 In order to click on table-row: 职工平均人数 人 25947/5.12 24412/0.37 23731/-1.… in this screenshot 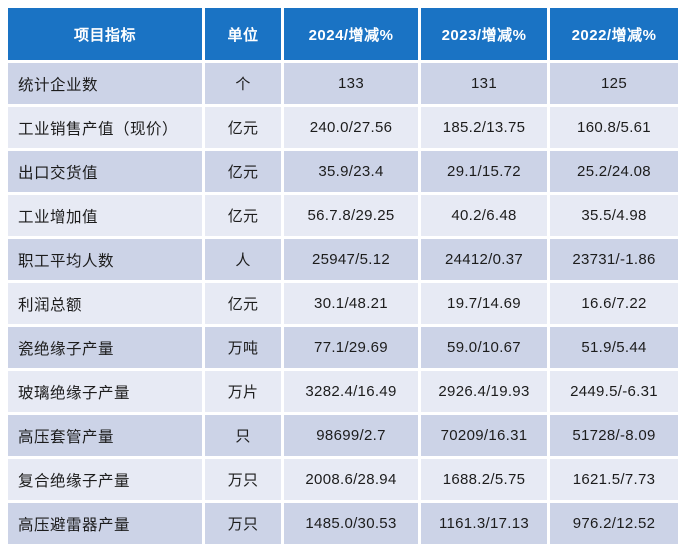, I will do `click(343, 259)`.